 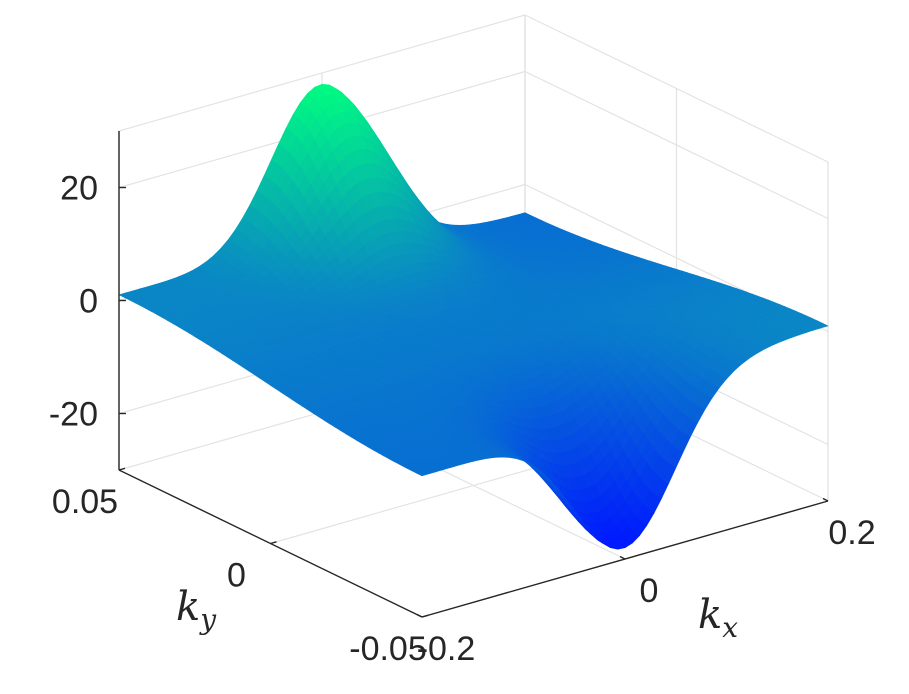 I want to click on y-tick-label-0: -0.05, so click(x=388, y=649).